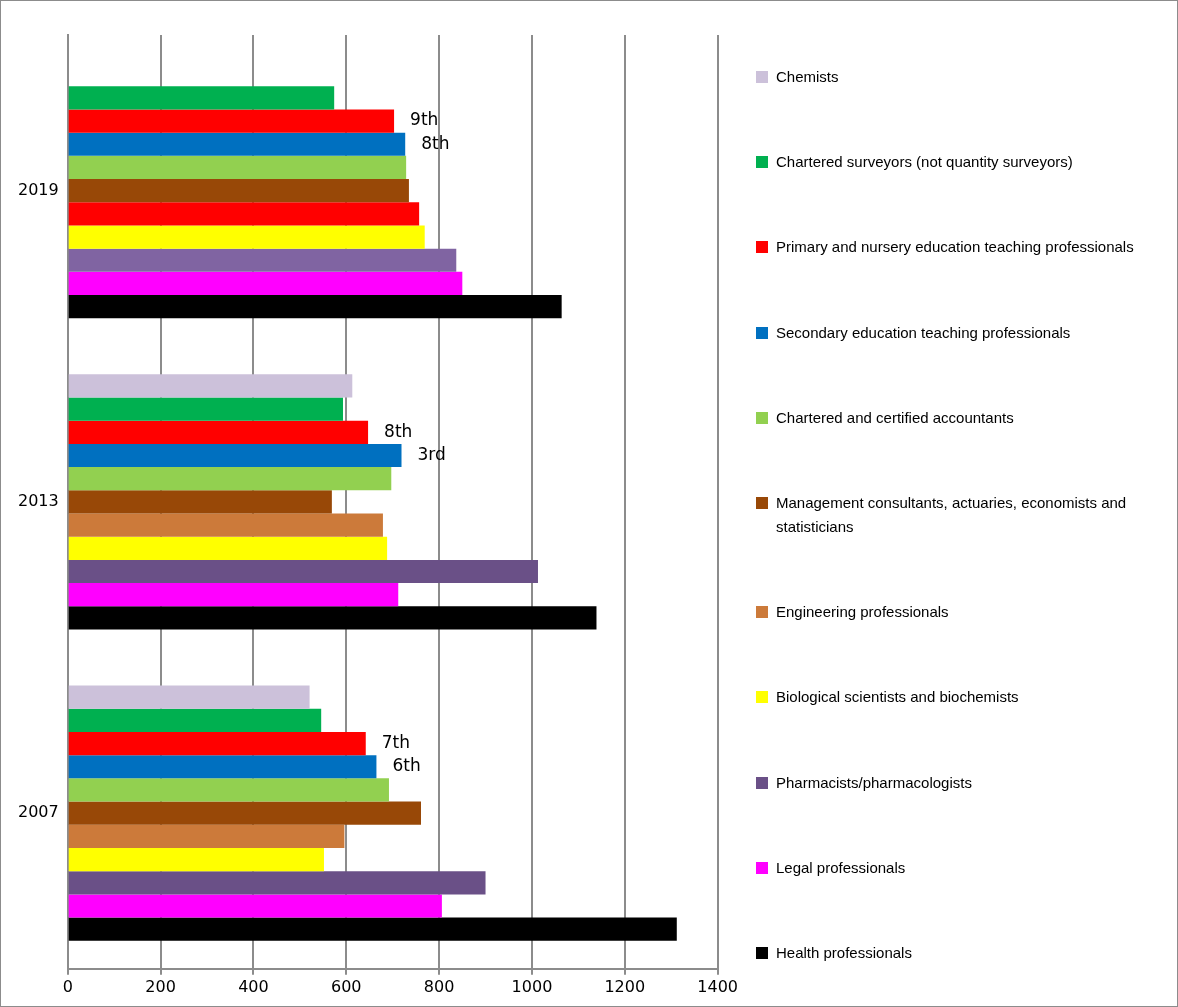  Describe the element at coordinates (807, 77) in the screenshot. I see `legend-label: Chemists` at that location.